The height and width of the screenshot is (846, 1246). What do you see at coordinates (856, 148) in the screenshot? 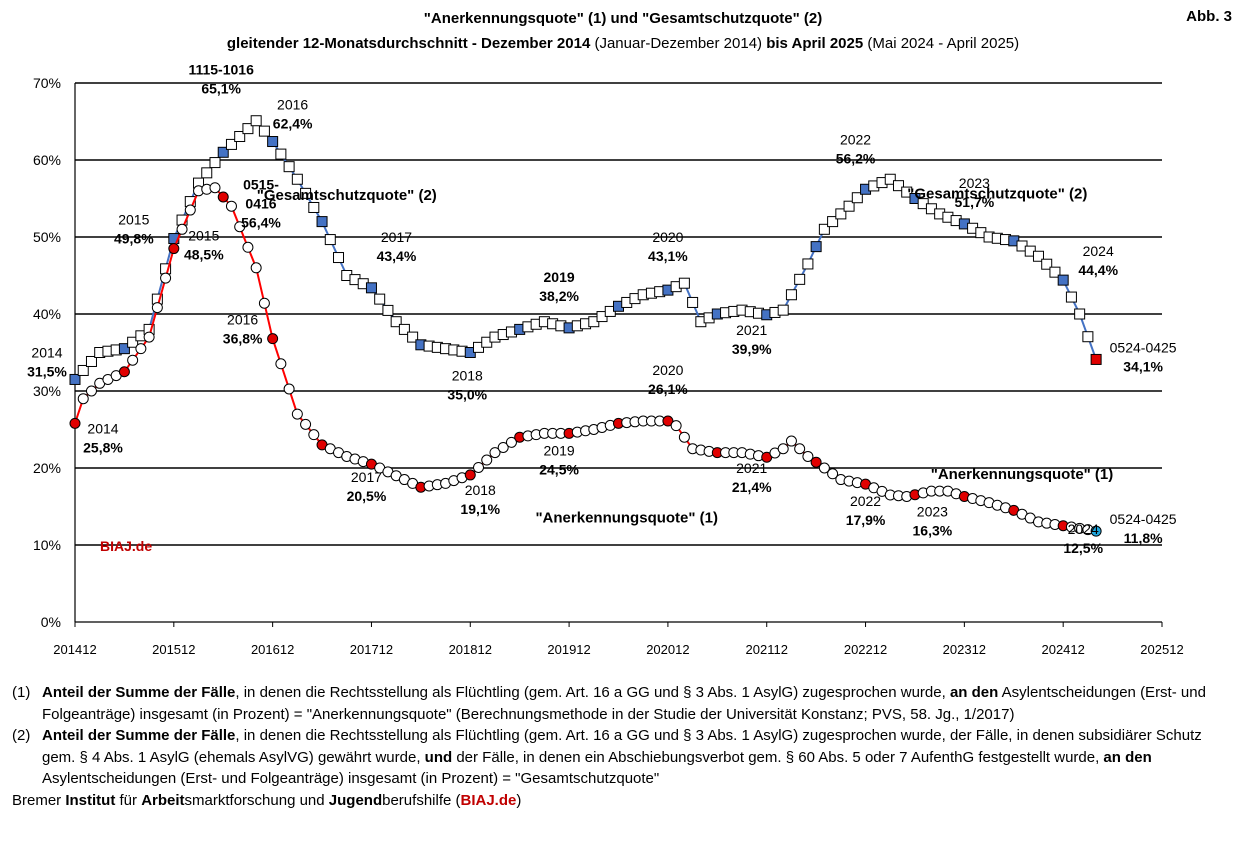
I see `data-label: 2022 56,2%` at bounding box center [856, 148].